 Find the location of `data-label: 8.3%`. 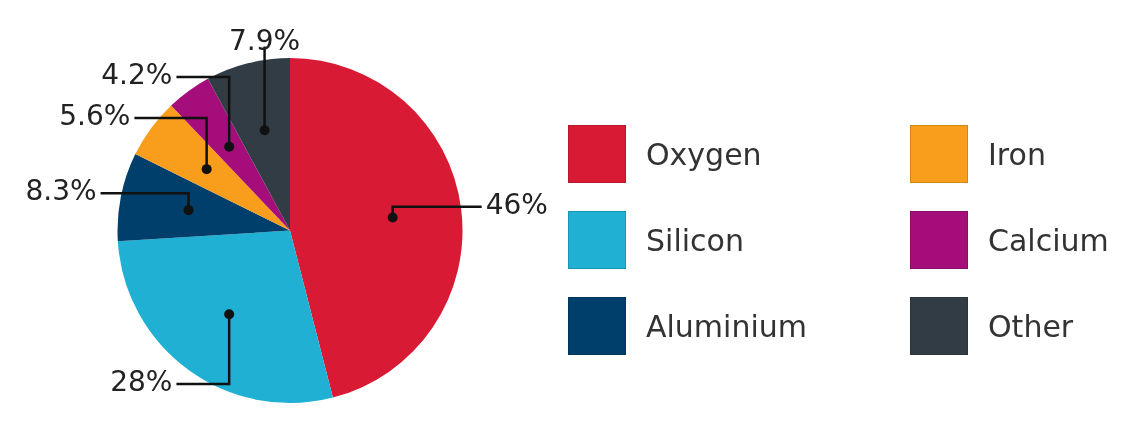

data-label: 8.3% is located at coordinates (61, 191).